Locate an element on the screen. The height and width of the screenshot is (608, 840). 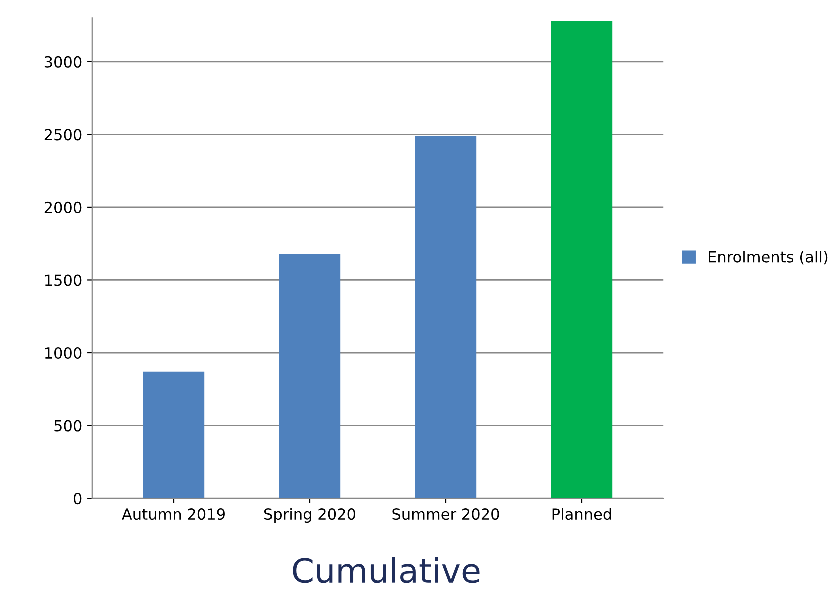
y-tick-label: 1500 is located at coordinates (63, 280).